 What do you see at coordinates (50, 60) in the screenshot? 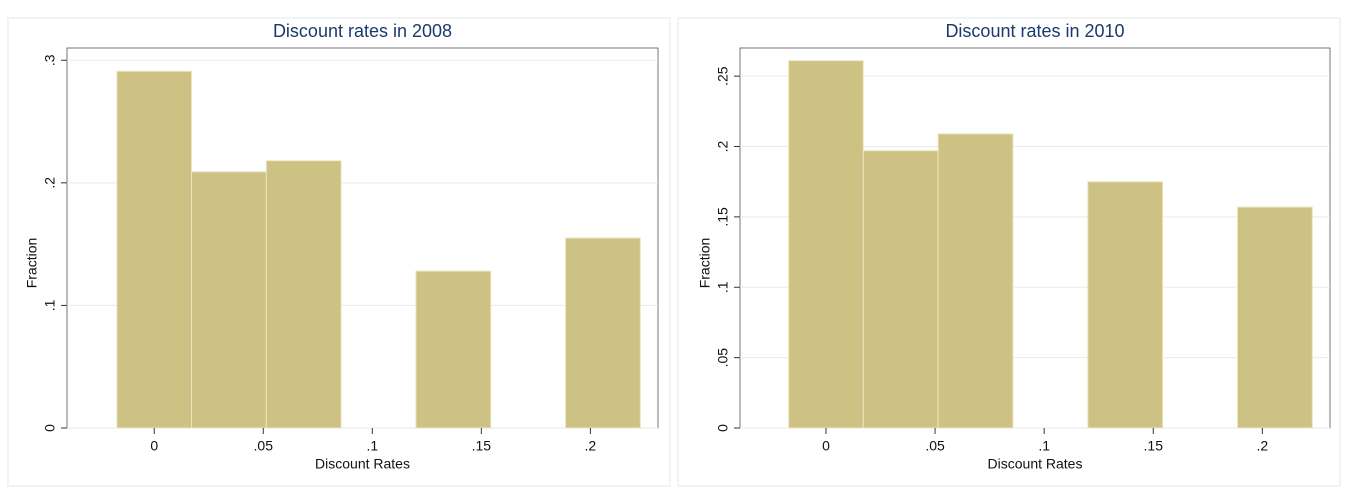
I see `y-tick-label: .3` at bounding box center [50, 60].